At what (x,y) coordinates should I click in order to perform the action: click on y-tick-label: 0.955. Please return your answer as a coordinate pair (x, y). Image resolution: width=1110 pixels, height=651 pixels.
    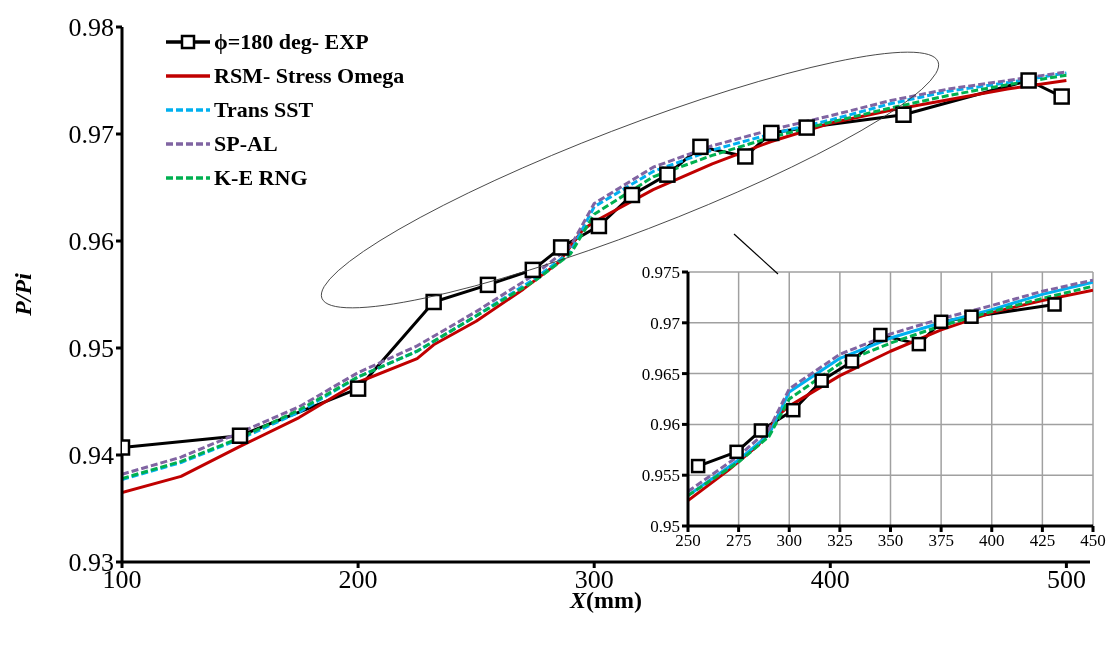
    Looking at the image, I should click on (660, 476).